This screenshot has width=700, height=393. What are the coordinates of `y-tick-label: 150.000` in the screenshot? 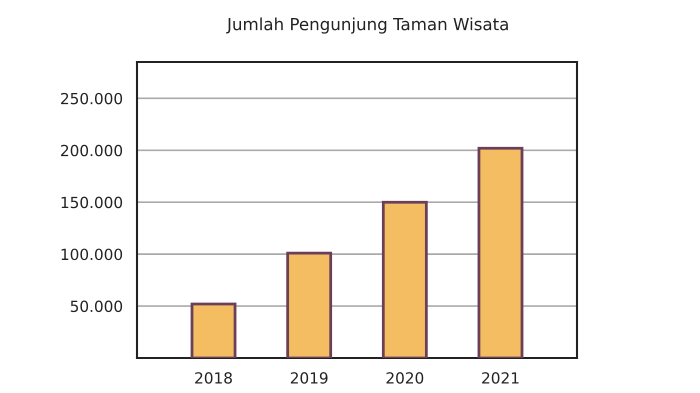 It's located at (92, 202).